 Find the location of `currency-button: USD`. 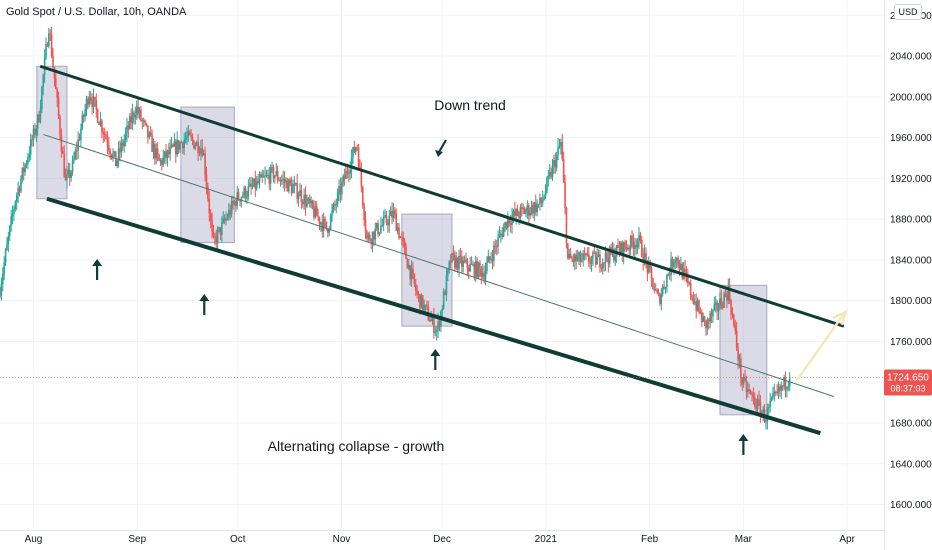

currency-button: USD is located at coordinates (908, 12).